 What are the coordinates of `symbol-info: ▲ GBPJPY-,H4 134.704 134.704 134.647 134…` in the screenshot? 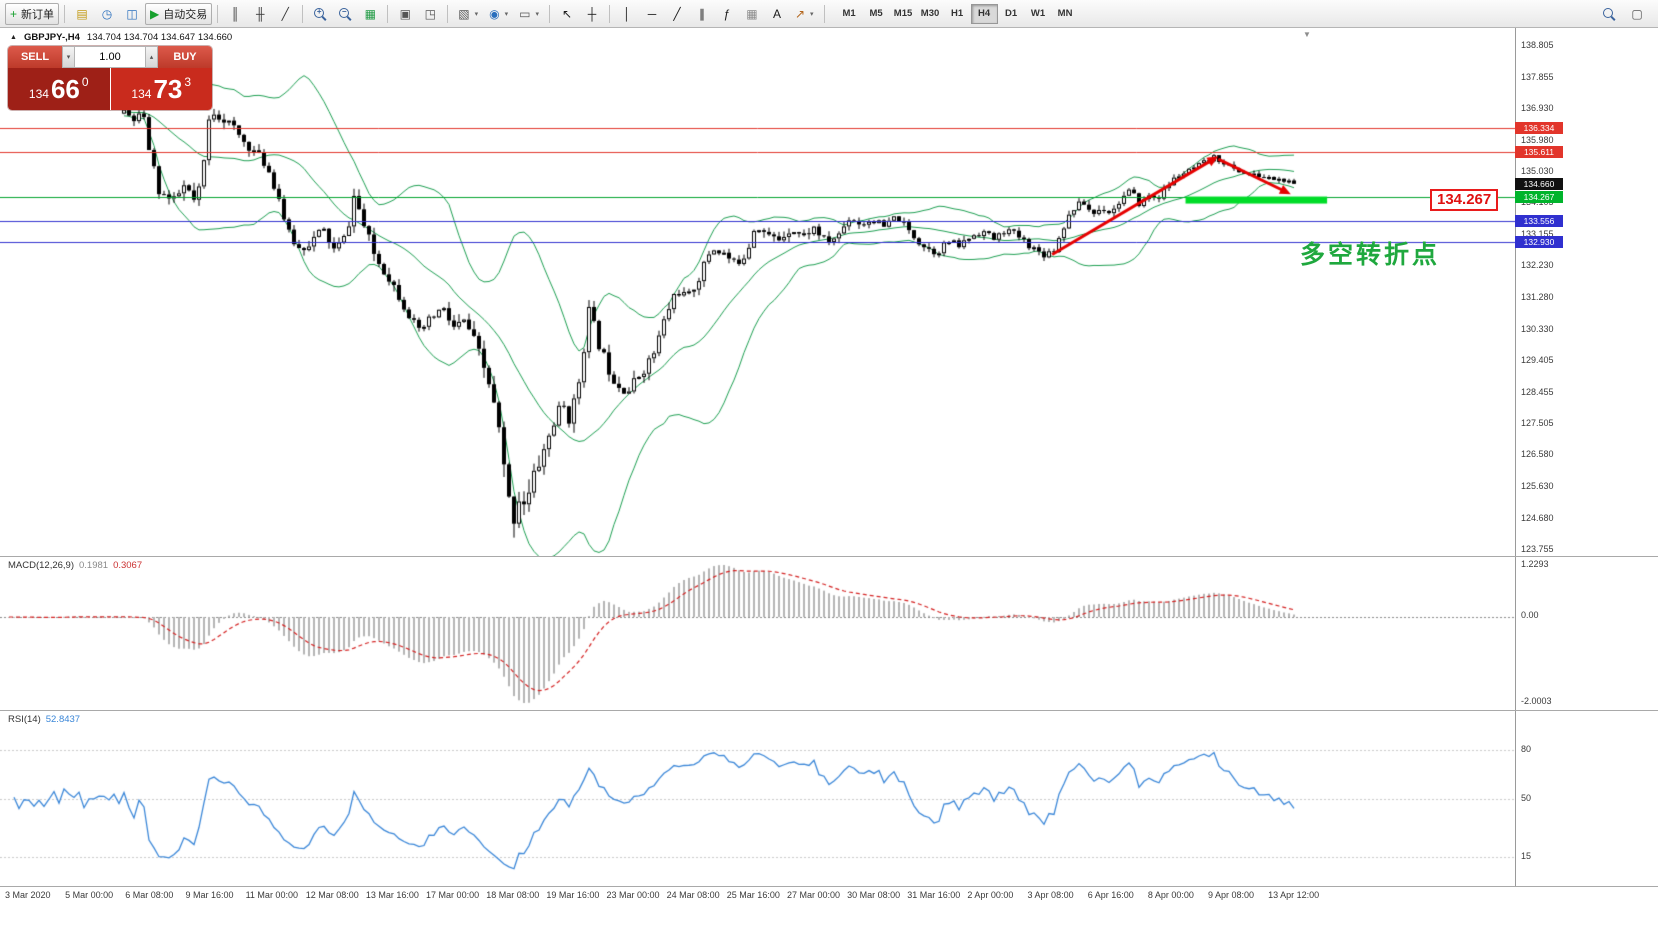 It's located at (121, 37).